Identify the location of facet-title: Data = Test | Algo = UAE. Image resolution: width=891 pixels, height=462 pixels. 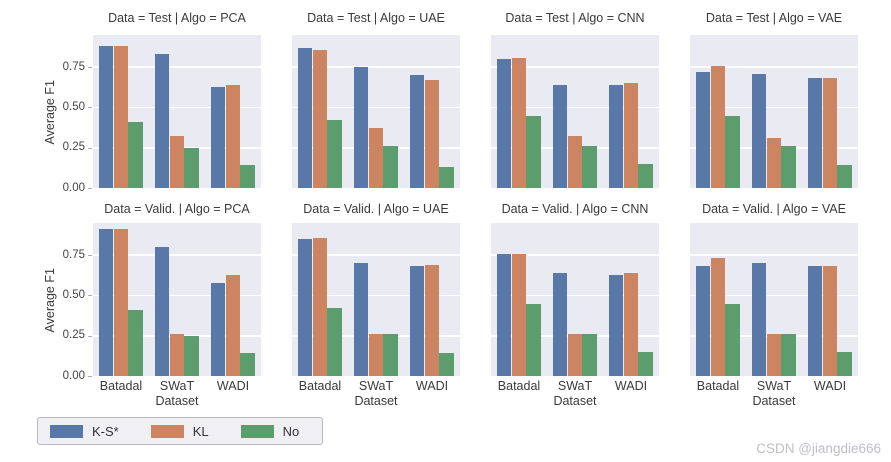
(376, 18).